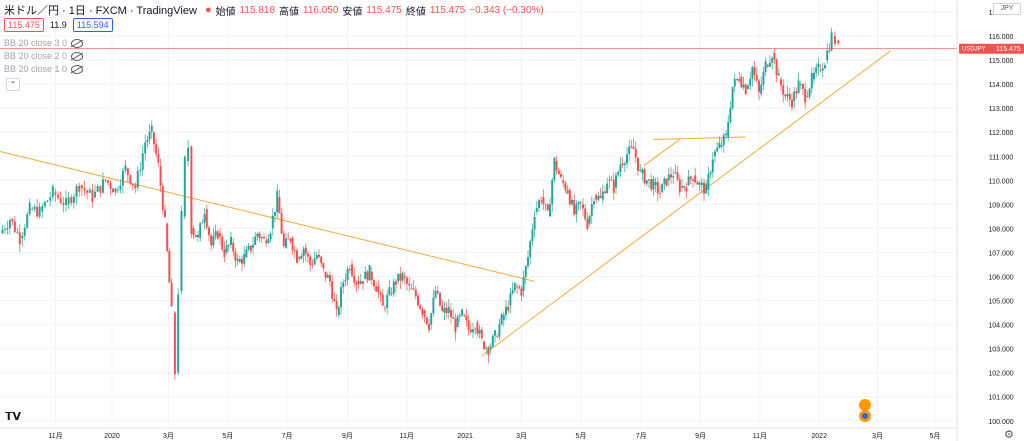 The height and width of the screenshot is (441, 1024). Describe the element at coordinates (865, 405) in the screenshot. I see `event-marker-circle` at that location.